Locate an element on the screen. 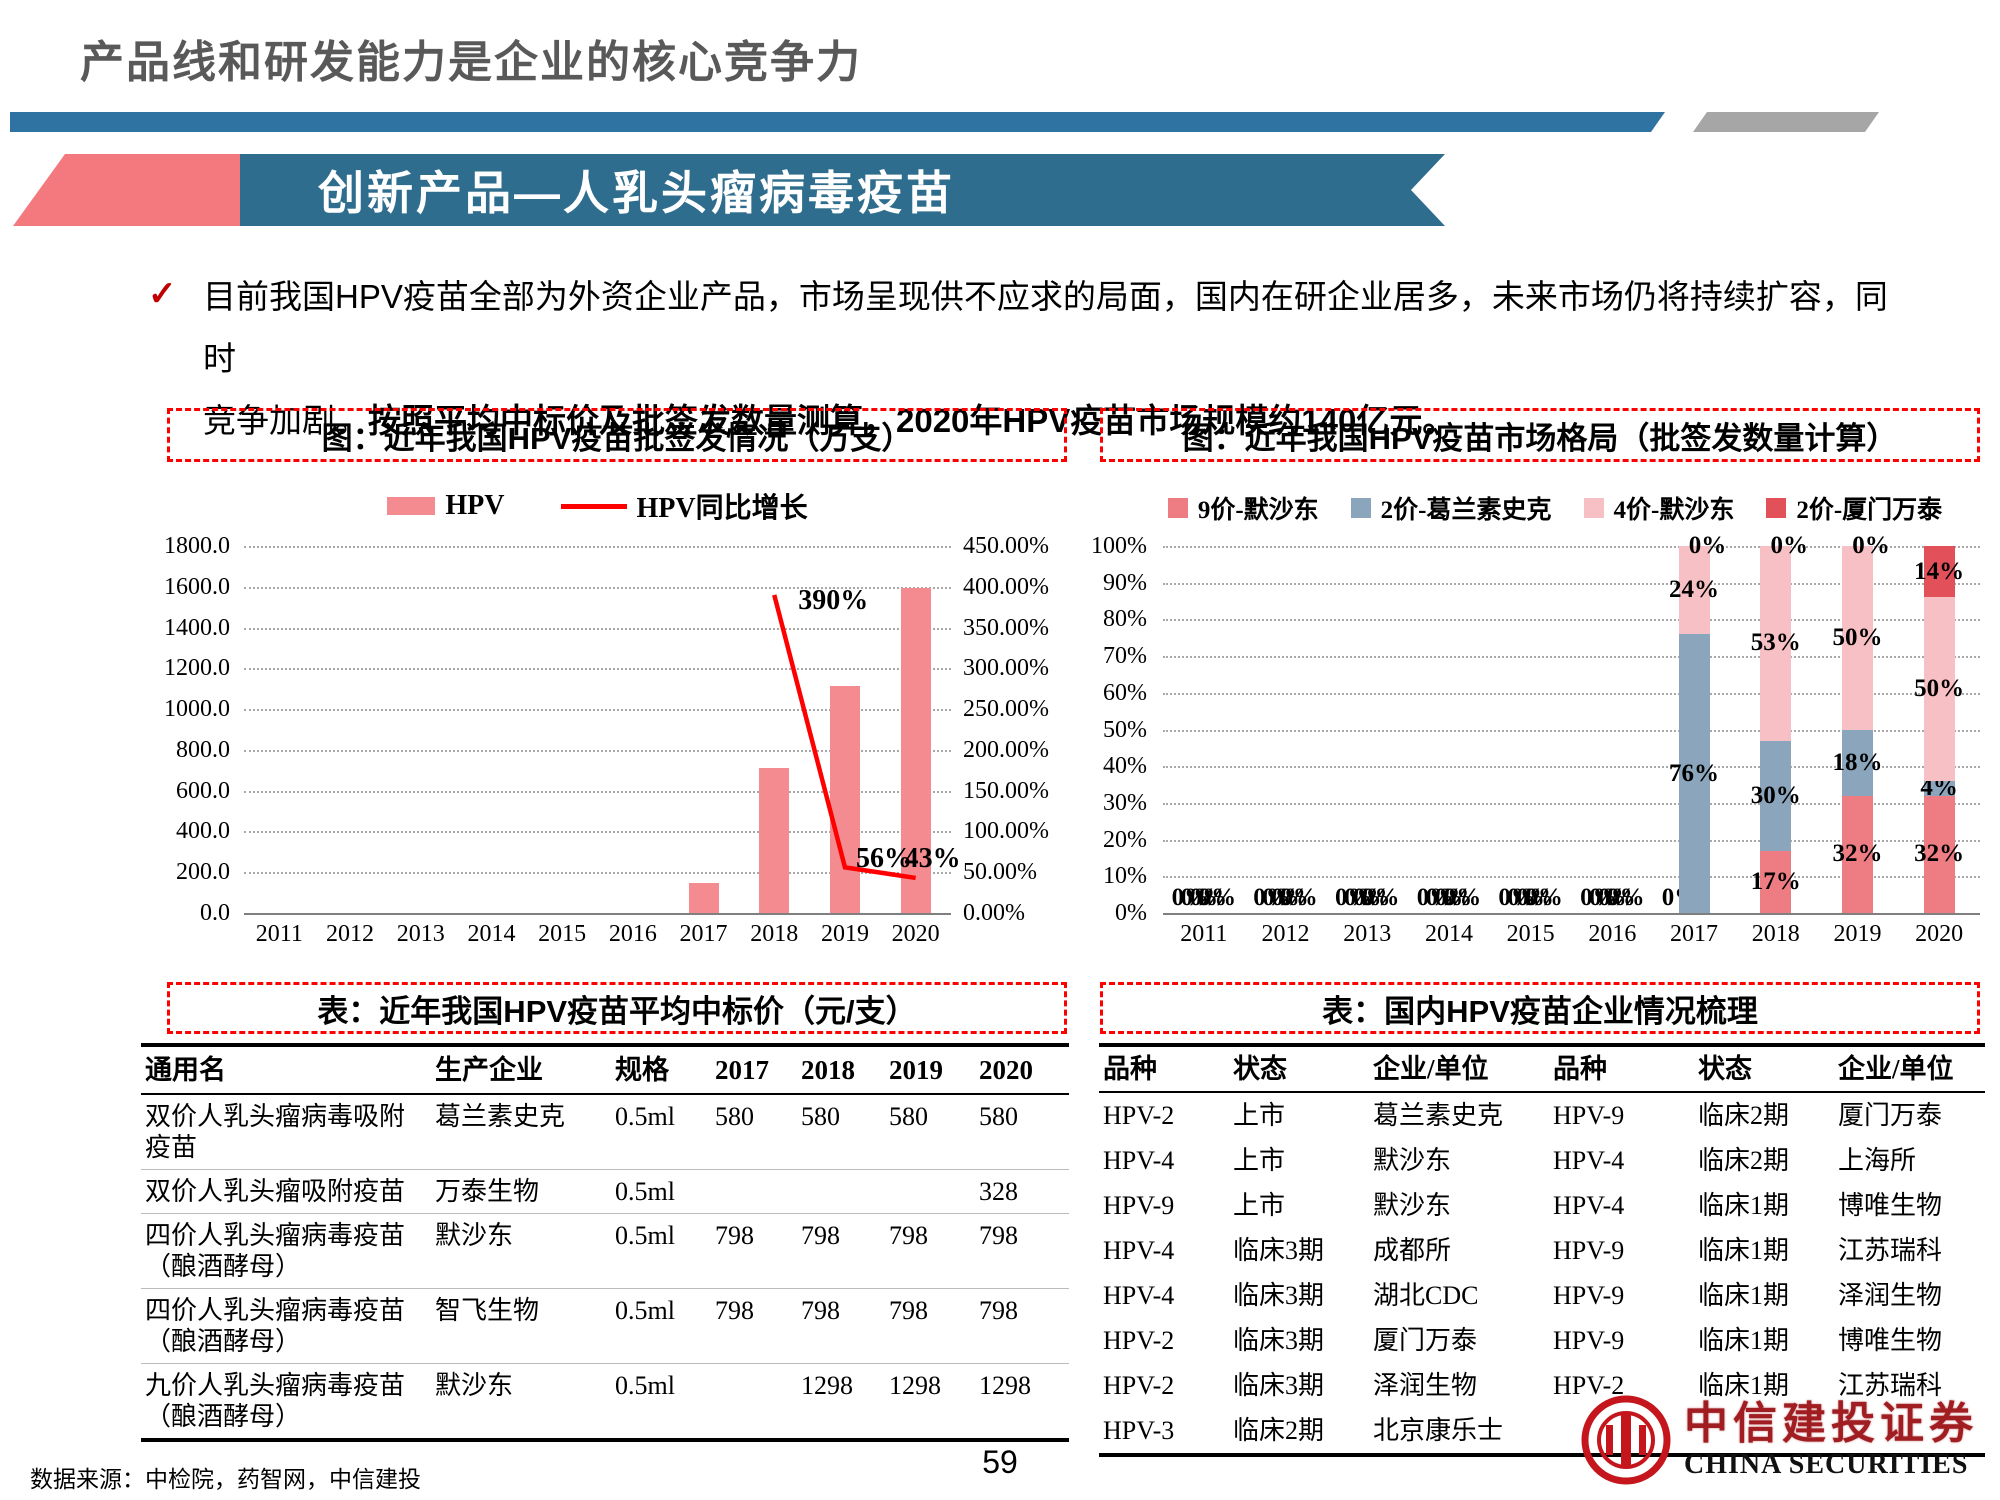 This screenshot has height=1500, width=2000. table-cell: 厦门万泰 is located at coordinates (1890, 1115).